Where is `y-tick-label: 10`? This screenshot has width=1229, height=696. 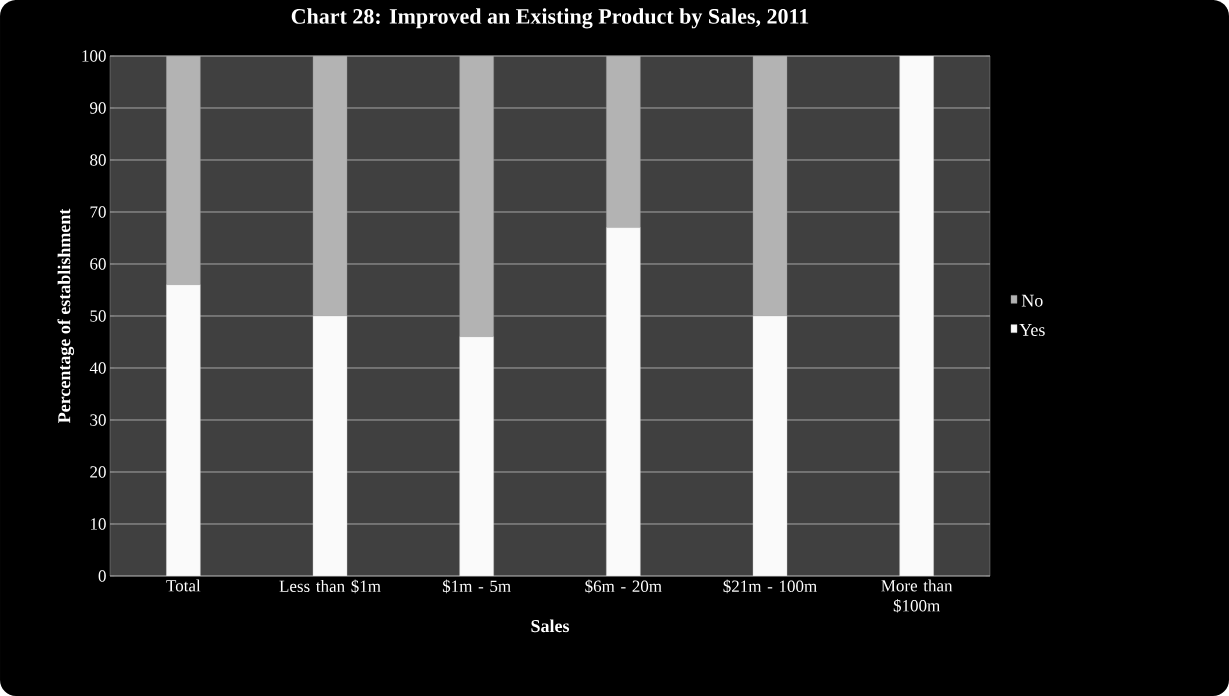
y-tick-label: 10 is located at coordinates (98, 524).